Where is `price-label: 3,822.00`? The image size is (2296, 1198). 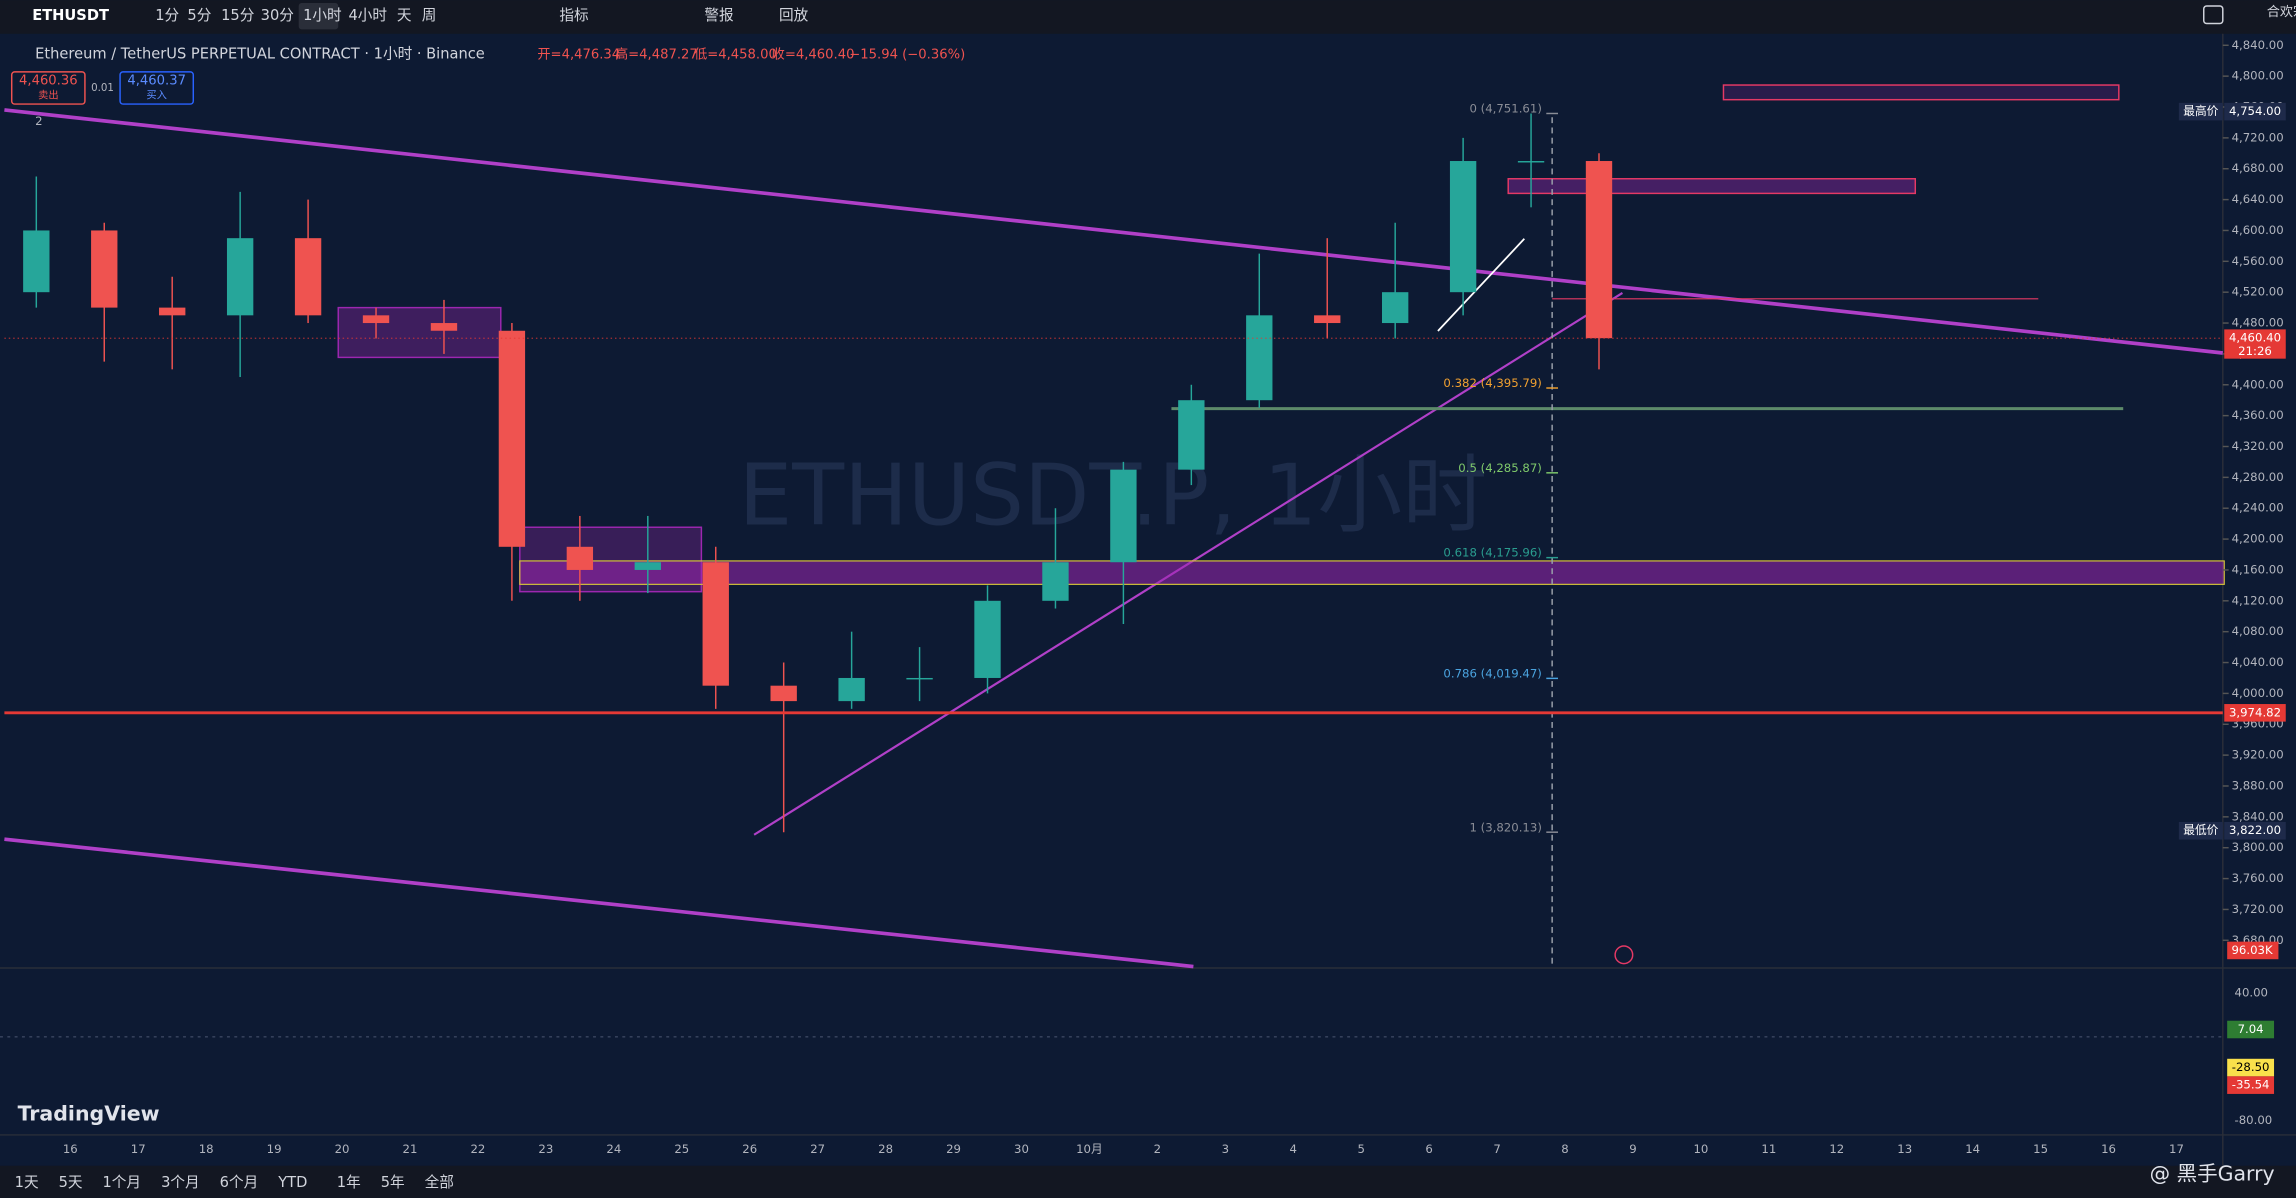 price-label: 3,822.00 is located at coordinates (2255, 830).